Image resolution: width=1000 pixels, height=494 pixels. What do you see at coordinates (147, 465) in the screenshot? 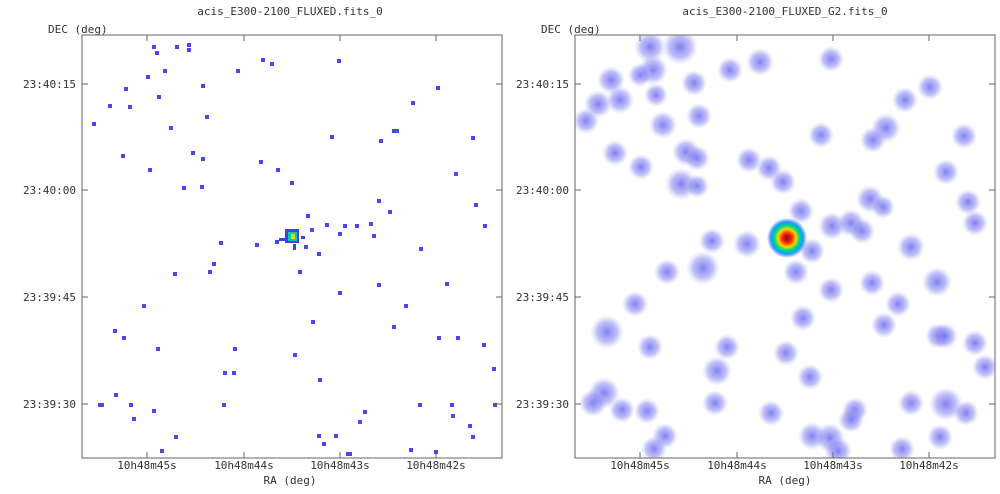
I see `x-tick-label: 10h48m45s` at bounding box center [147, 465].